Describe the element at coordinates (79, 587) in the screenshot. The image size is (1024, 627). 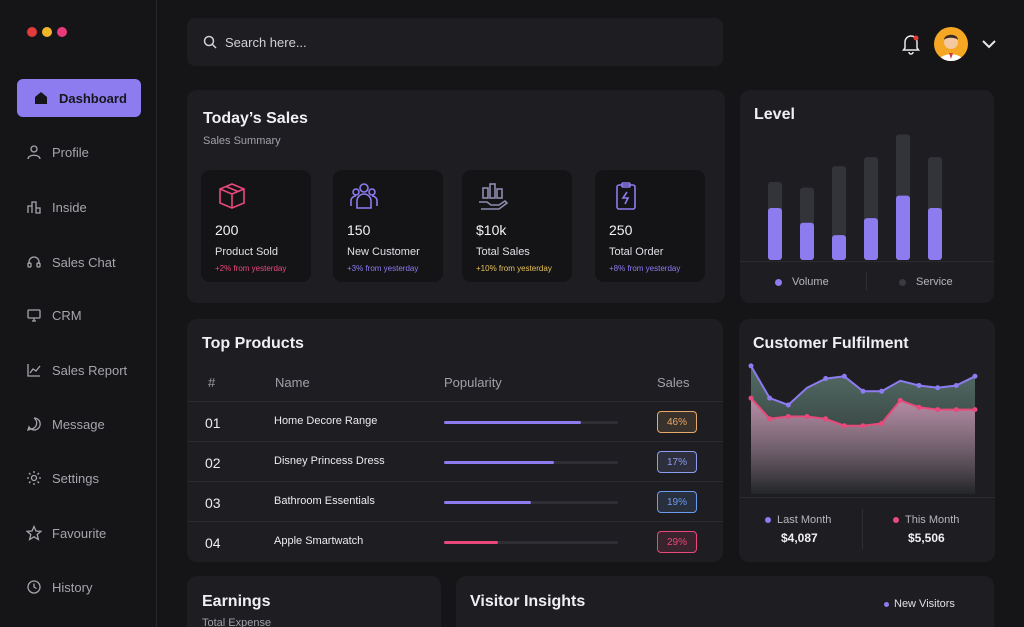
I see `sidebar-item-history: History` at that location.